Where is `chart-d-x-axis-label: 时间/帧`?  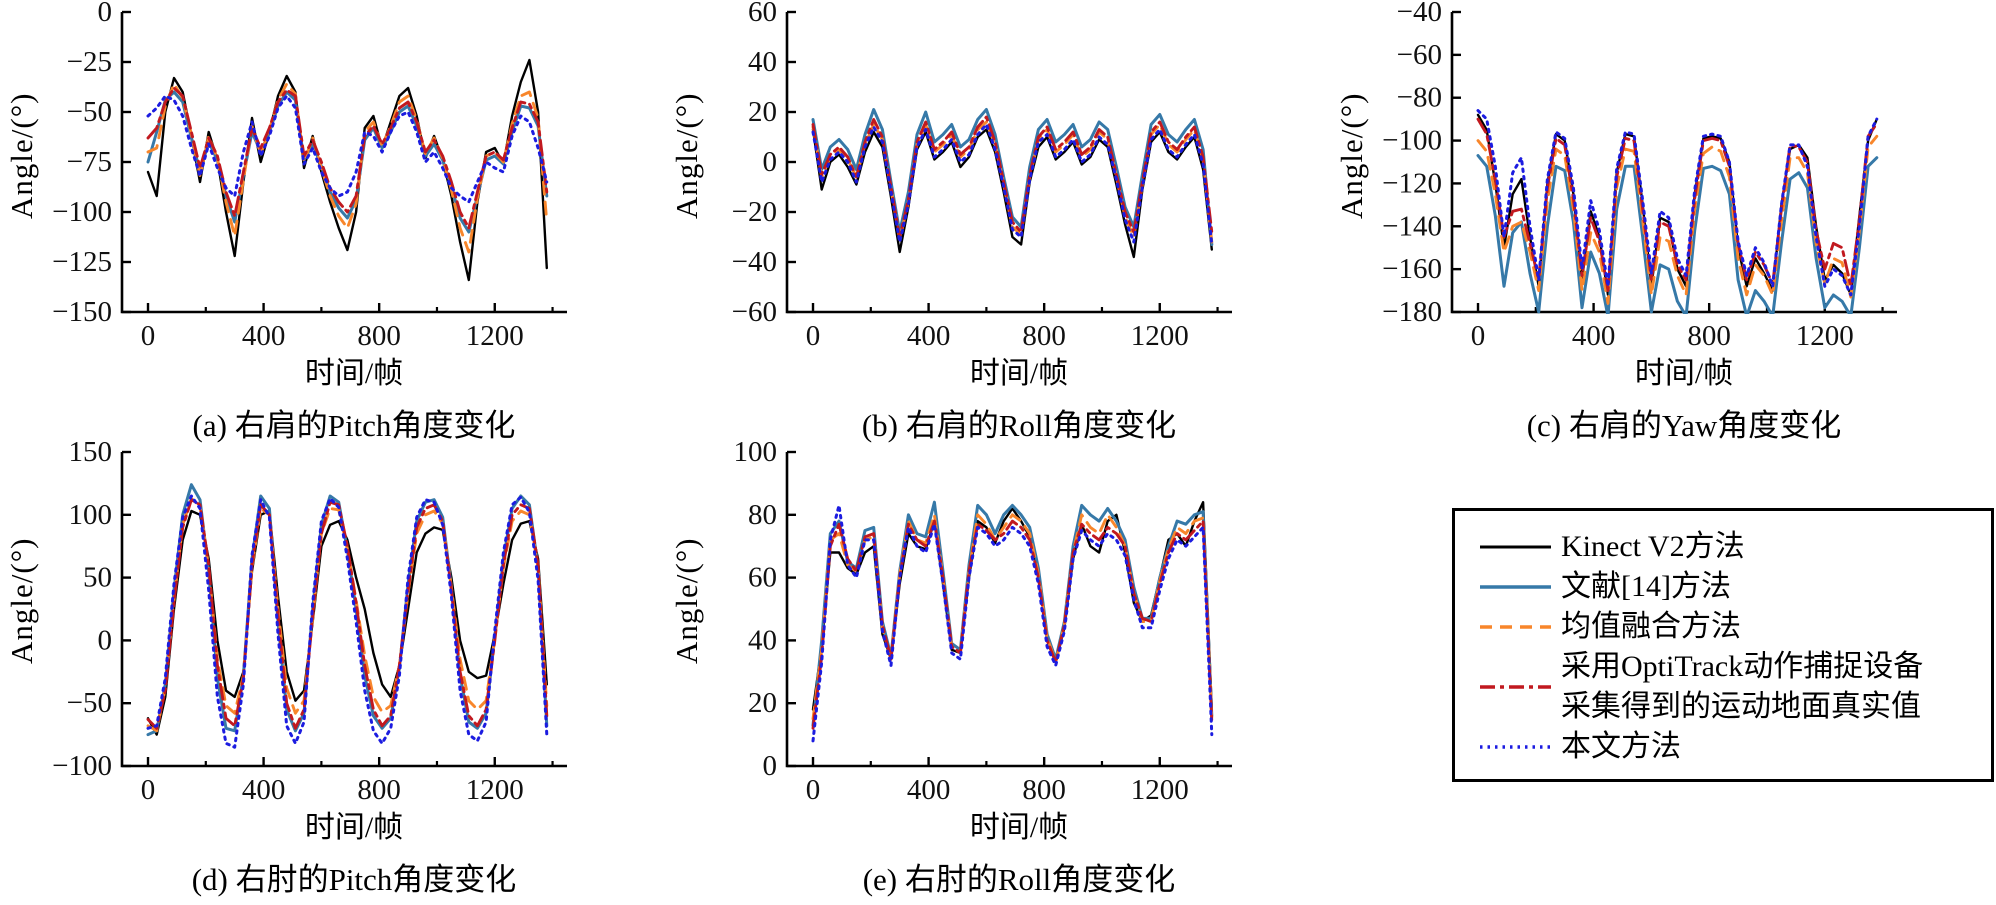
chart-d-x-axis-label: 时间/帧 is located at coordinates (354, 827).